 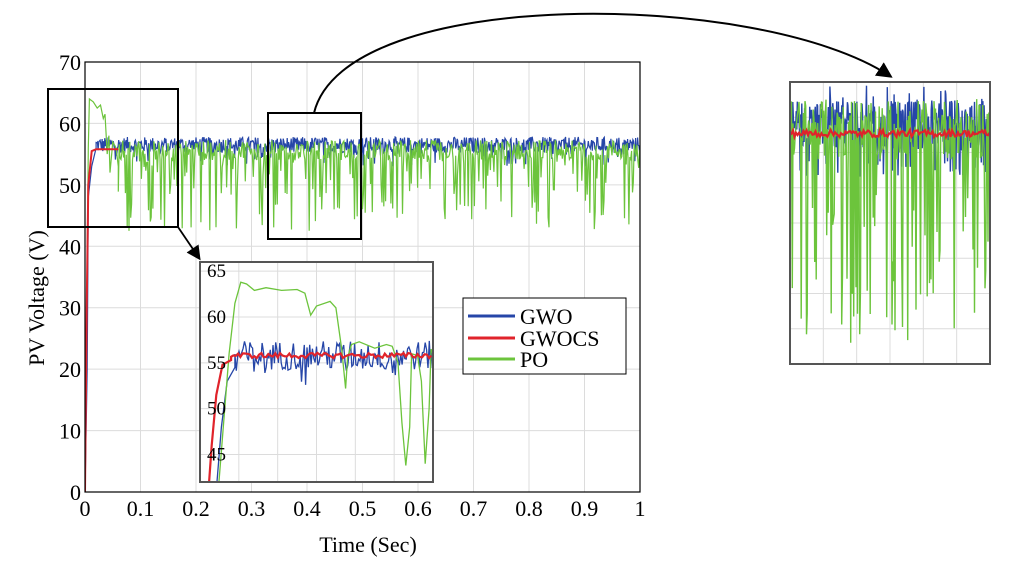 I want to click on y-tick-label: 60, so click(x=70, y=123).